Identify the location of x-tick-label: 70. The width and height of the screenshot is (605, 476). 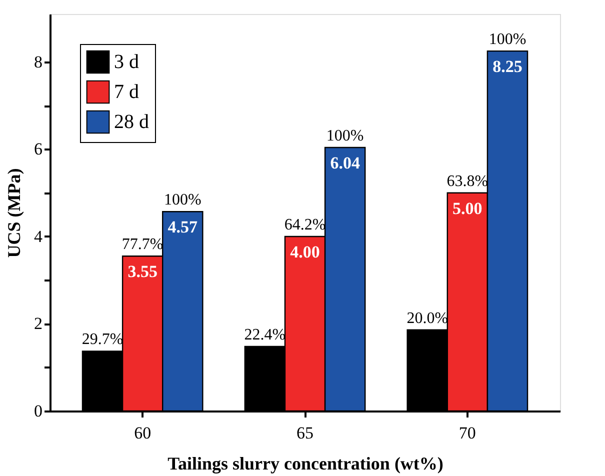
(467, 433).